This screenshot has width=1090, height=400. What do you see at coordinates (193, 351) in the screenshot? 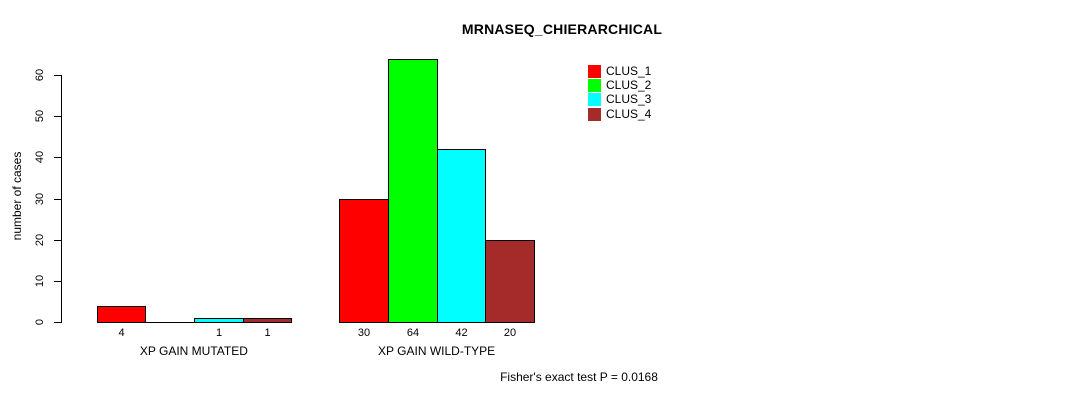
I see `x-group-label: XP GAIN MUTATED` at bounding box center [193, 351].